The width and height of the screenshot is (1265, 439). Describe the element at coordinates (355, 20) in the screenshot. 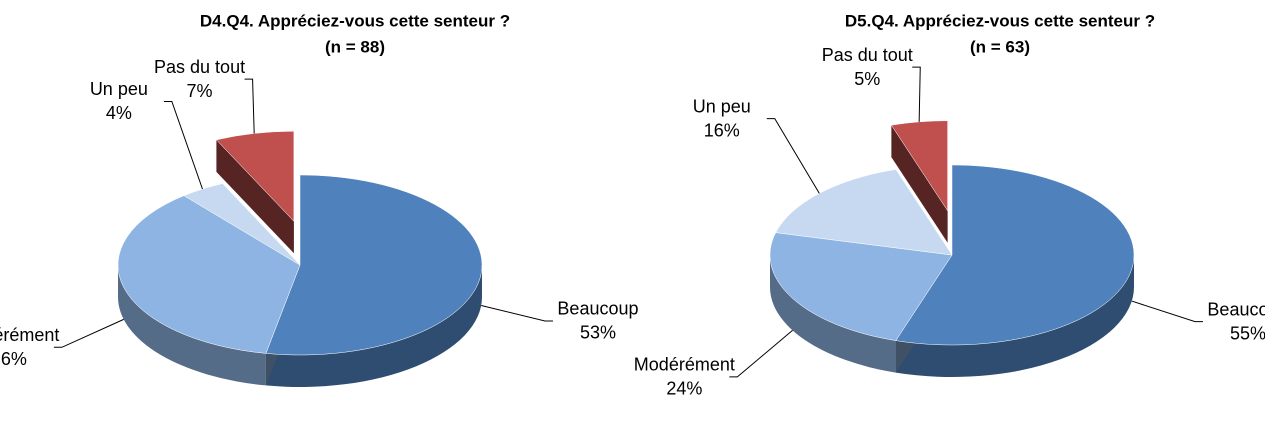

I see `chart-title: D4.Q4. Appréciez-vous cette senteur ?` at that location.